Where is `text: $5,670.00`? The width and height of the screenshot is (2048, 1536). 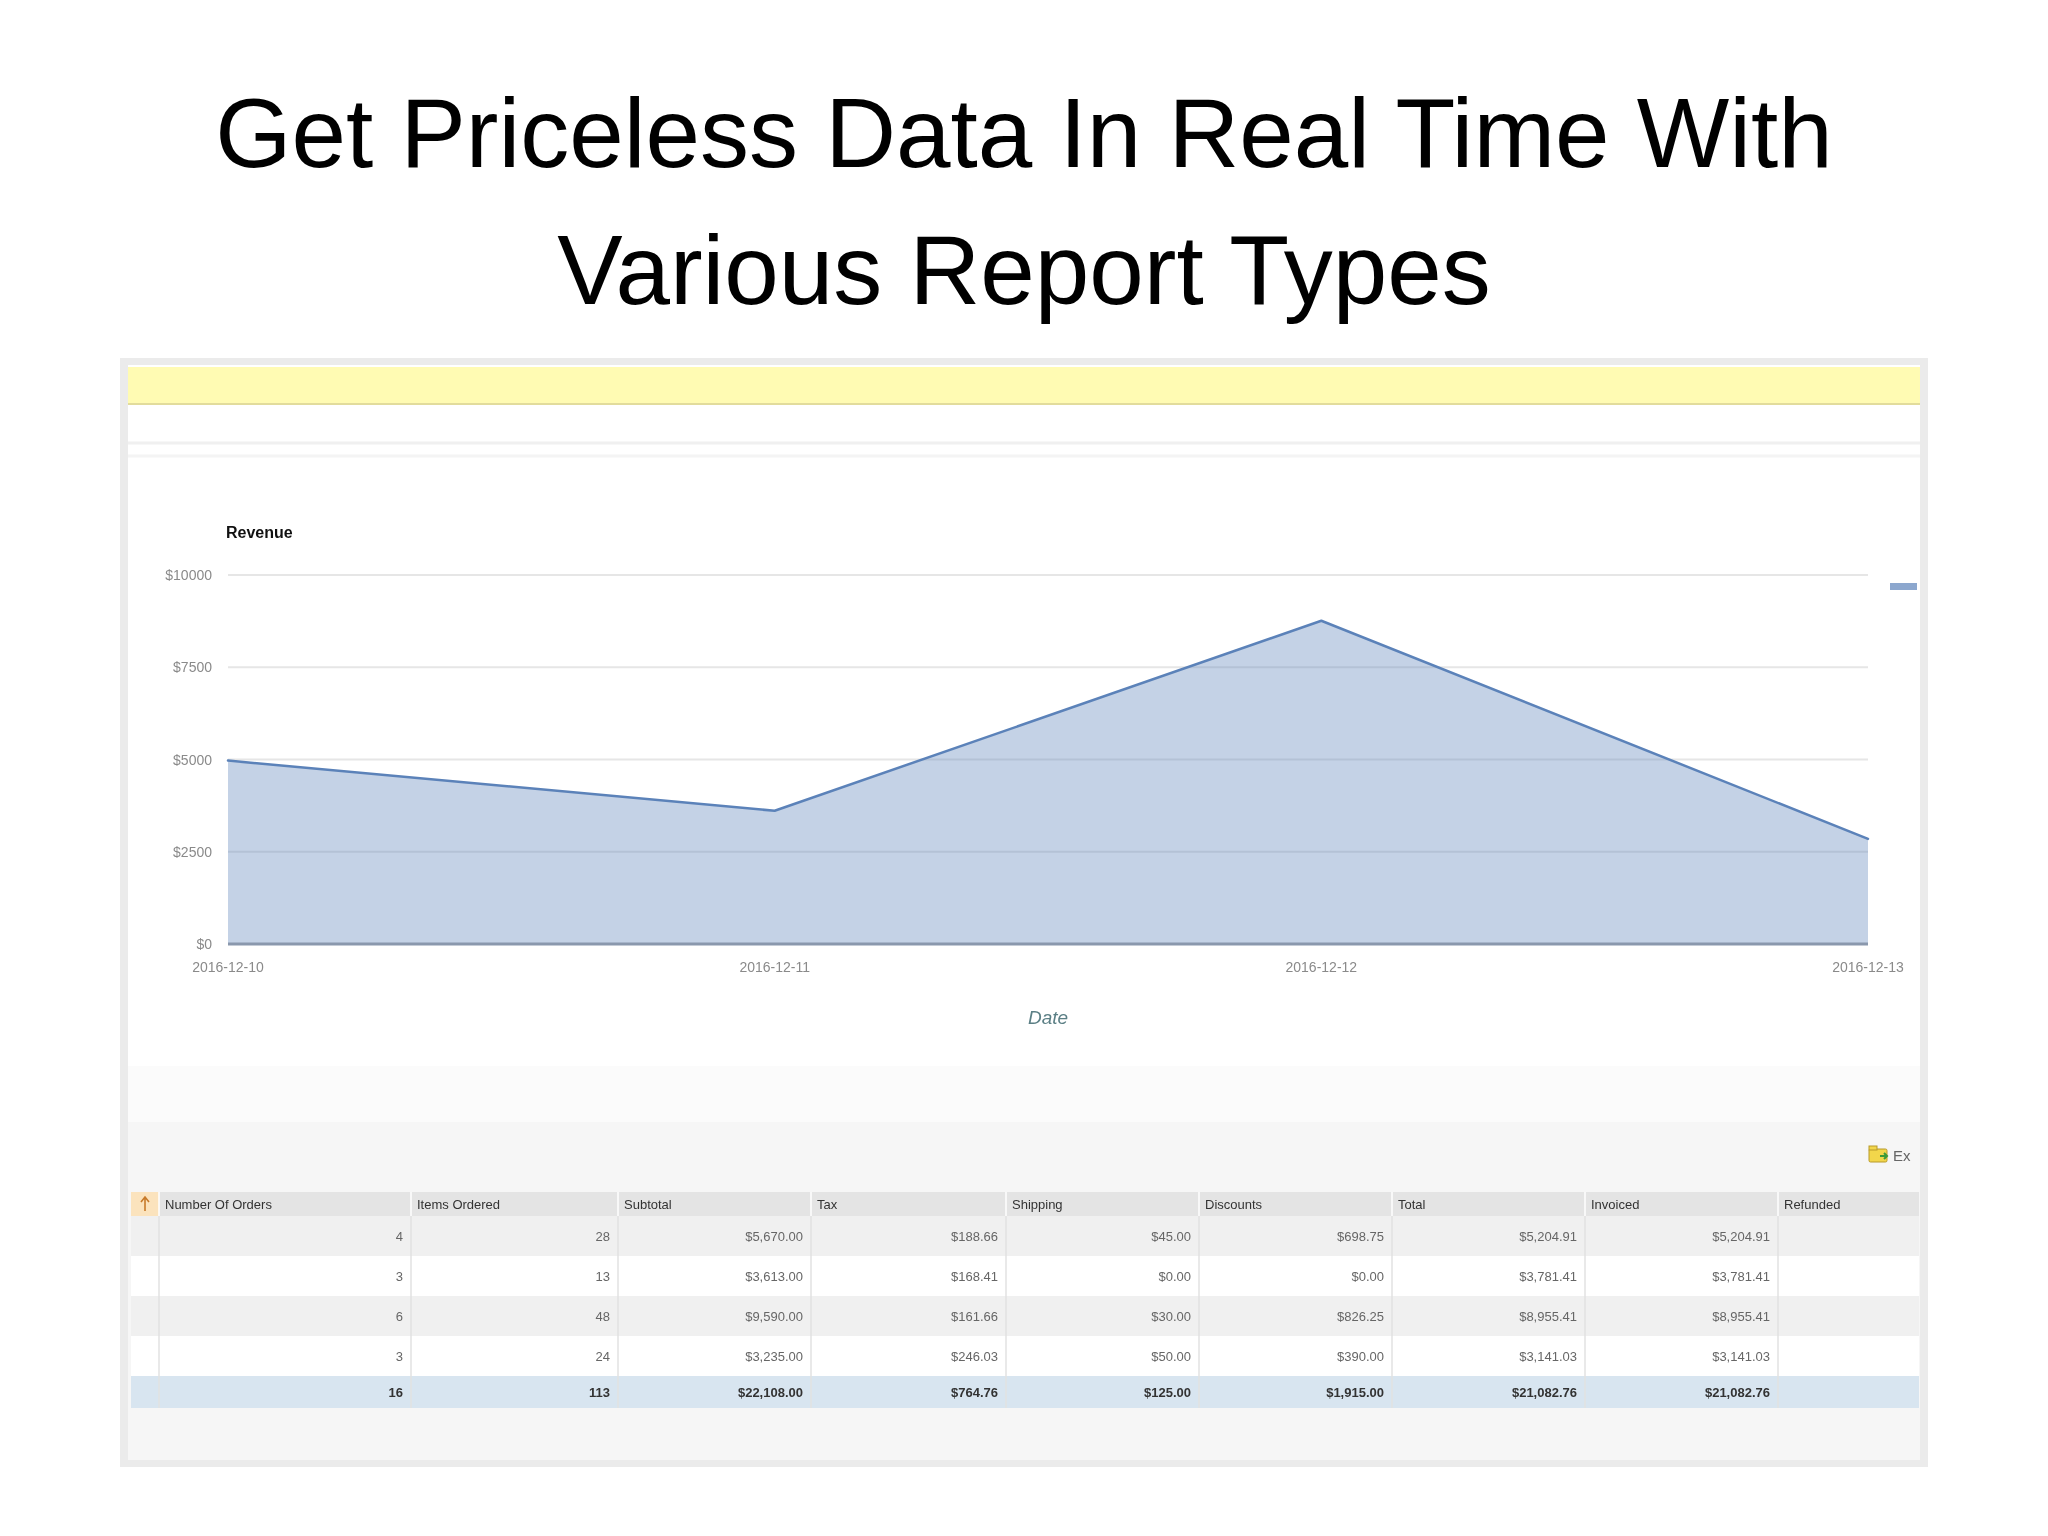
text: $5,670.00 is located at coordinates (774, 1236).